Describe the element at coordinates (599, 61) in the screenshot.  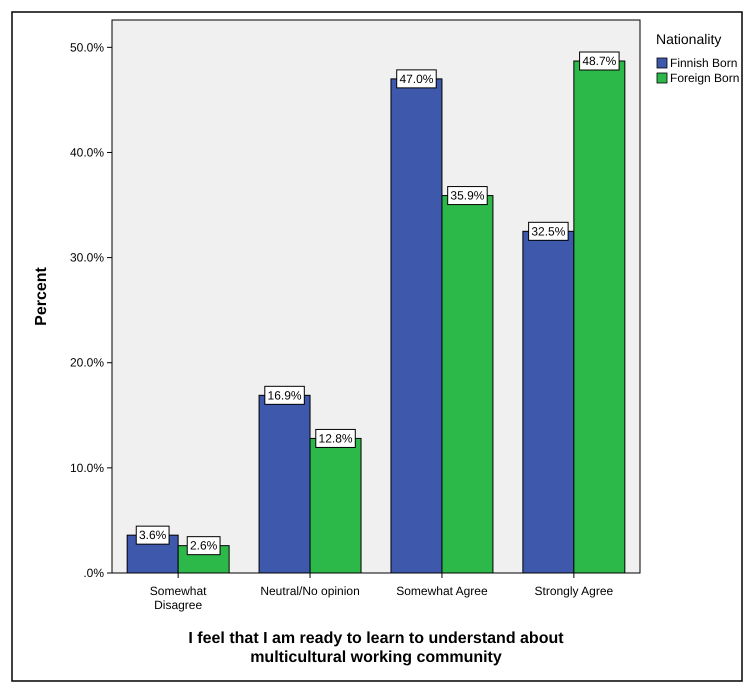
I see `data-label: 48.7%` at that location.